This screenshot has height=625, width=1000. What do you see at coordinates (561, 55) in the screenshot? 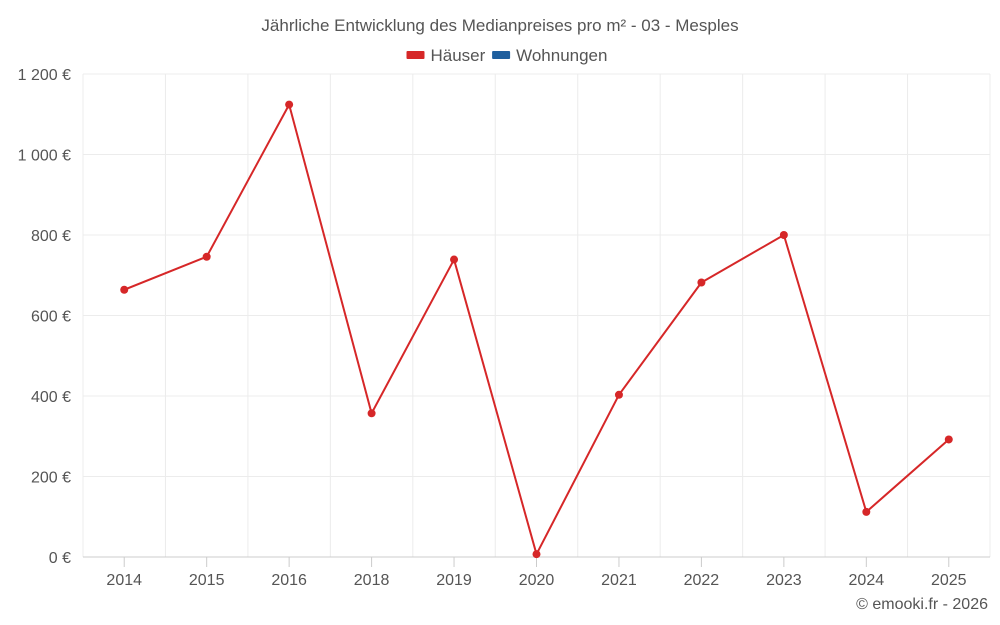
I see `legend-label: Wohnungen` at bounding box center [561, 55].